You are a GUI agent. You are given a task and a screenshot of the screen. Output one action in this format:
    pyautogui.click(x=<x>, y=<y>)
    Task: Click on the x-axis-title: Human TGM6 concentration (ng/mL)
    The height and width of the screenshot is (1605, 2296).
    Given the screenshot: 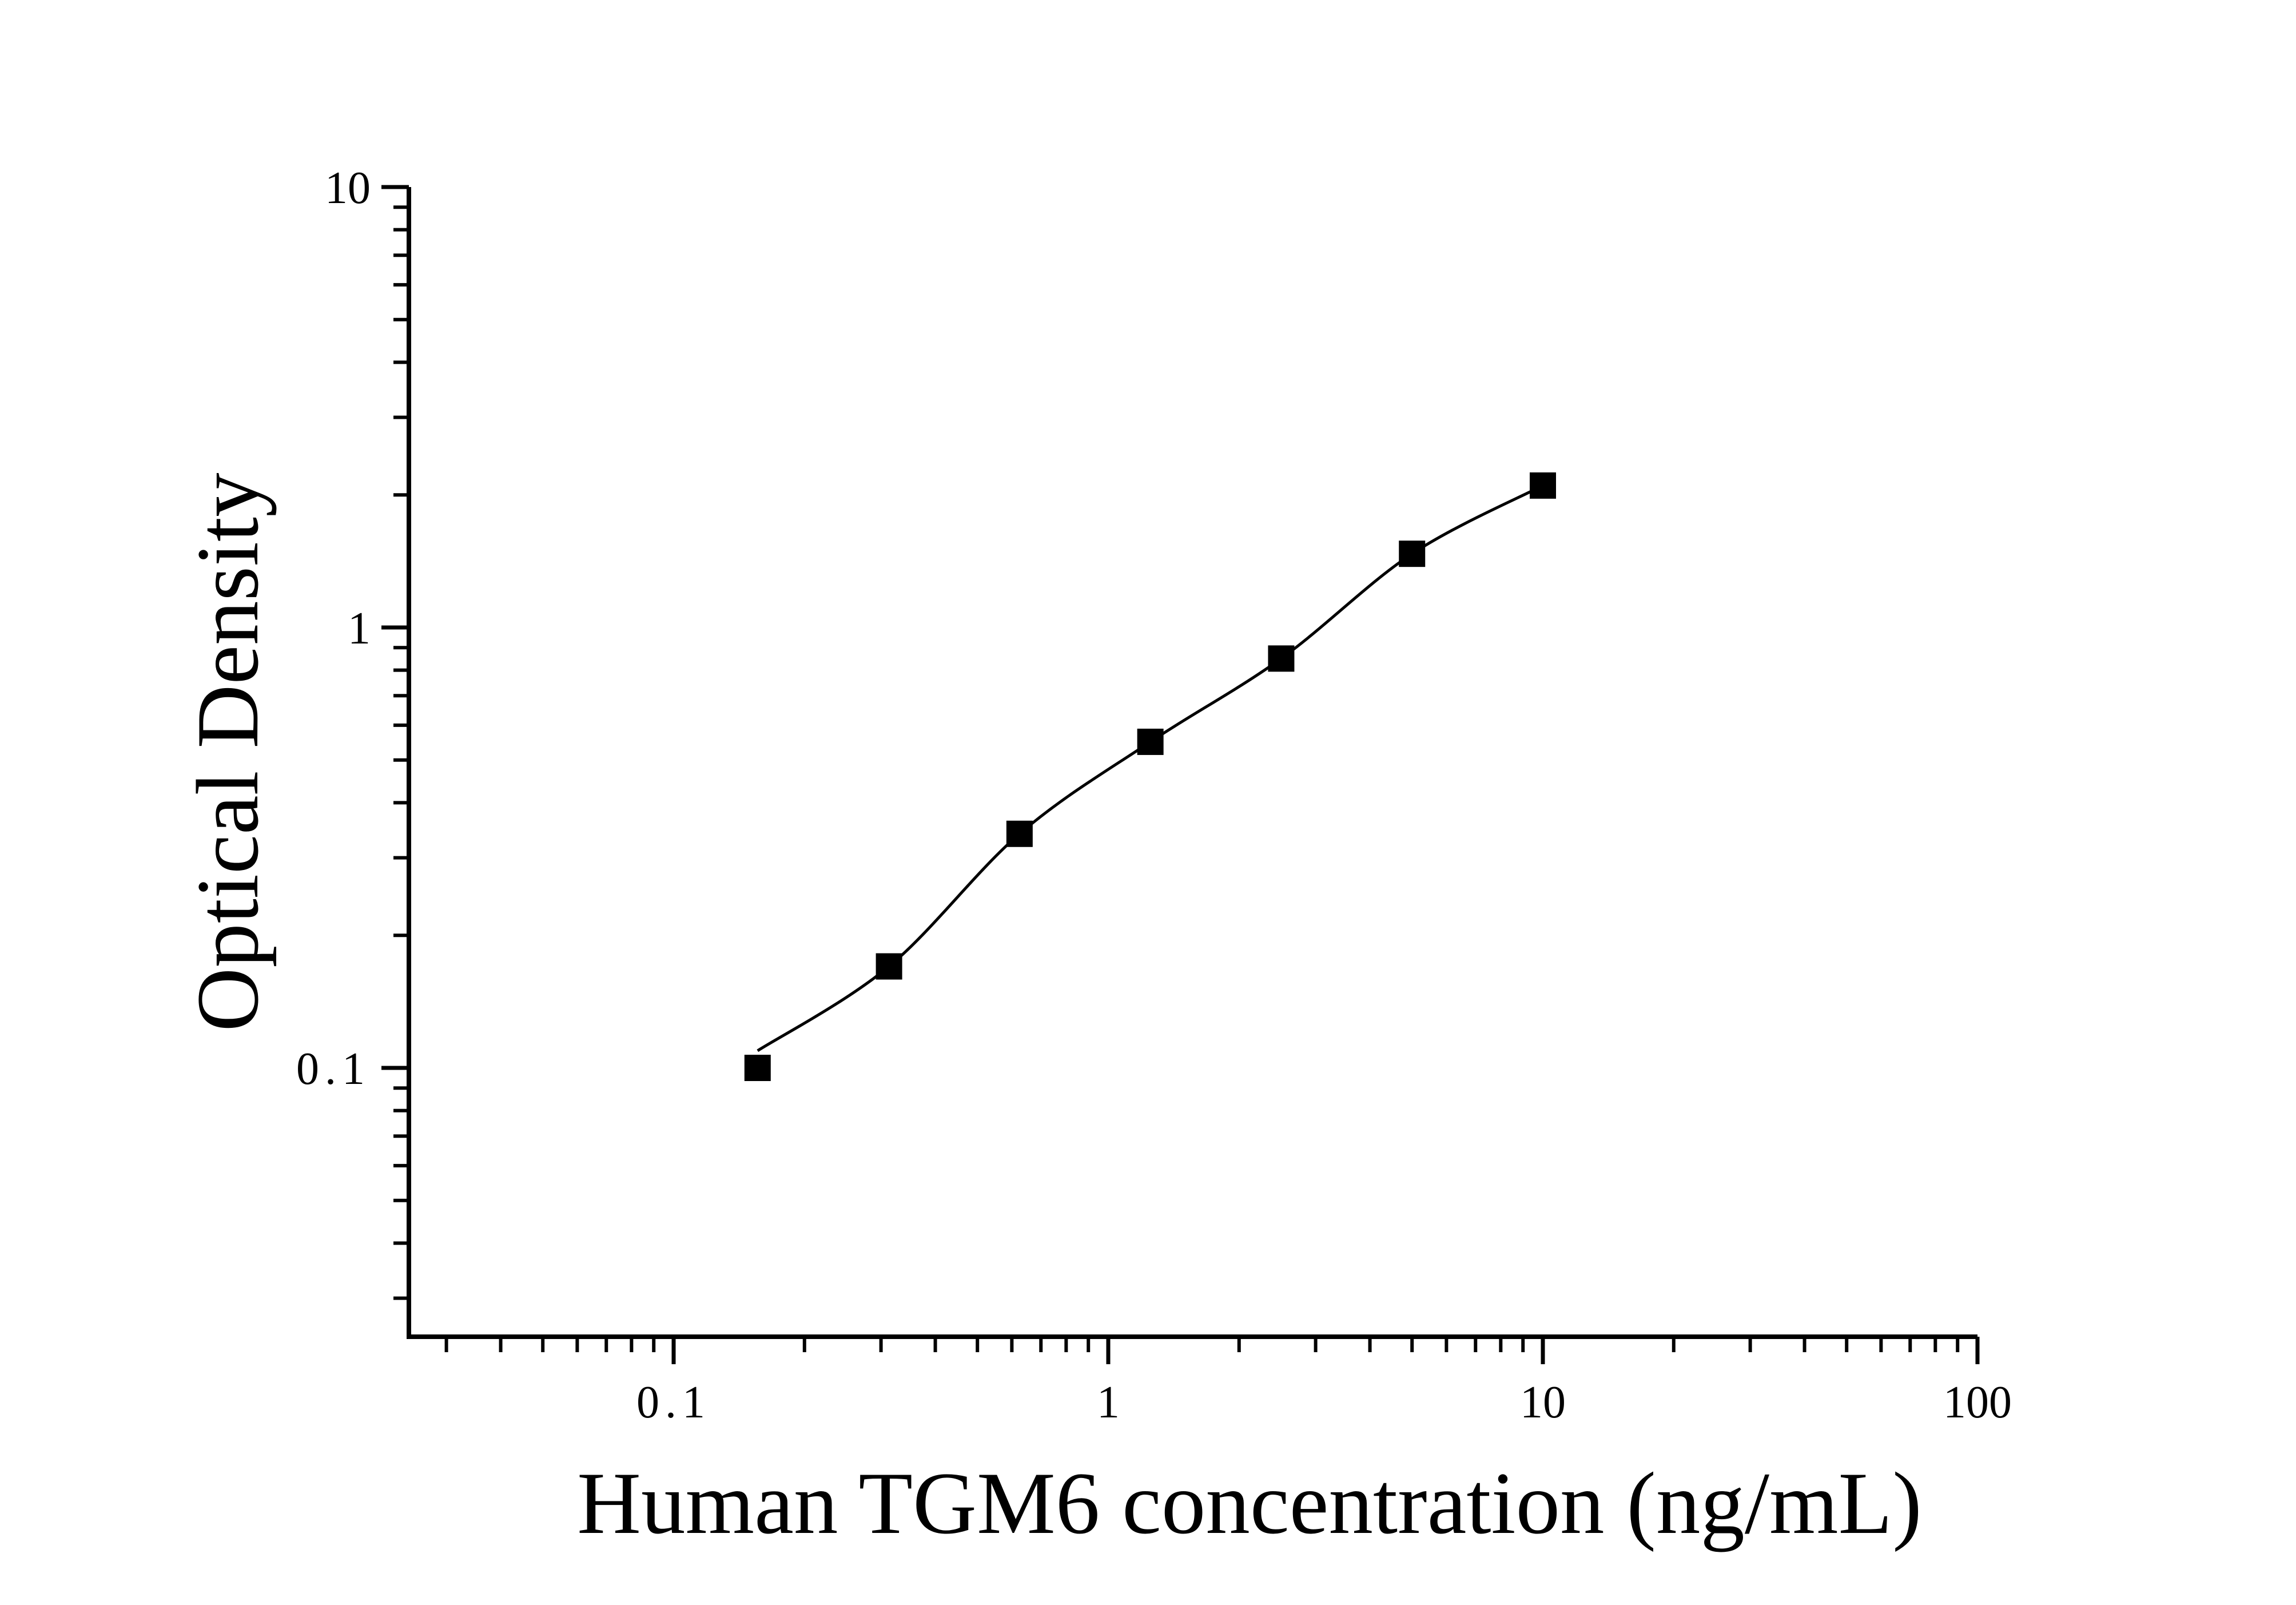 What is the action you would take?
    pyautogui.click(x=1250, y=1503)
    